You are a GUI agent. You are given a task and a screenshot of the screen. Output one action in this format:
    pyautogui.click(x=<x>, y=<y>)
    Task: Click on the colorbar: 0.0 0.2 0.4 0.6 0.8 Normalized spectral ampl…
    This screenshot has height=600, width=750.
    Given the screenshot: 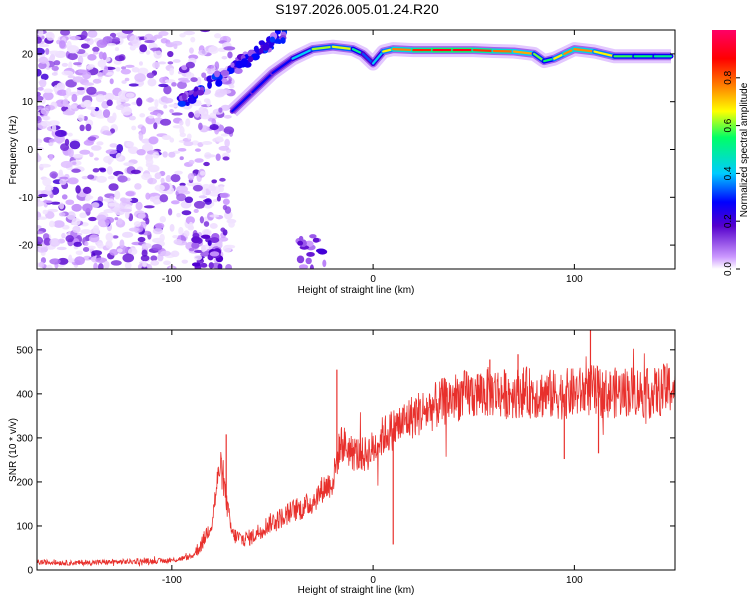 What is the action you would take?
    pyautogui.click(x=731, y=153)
    